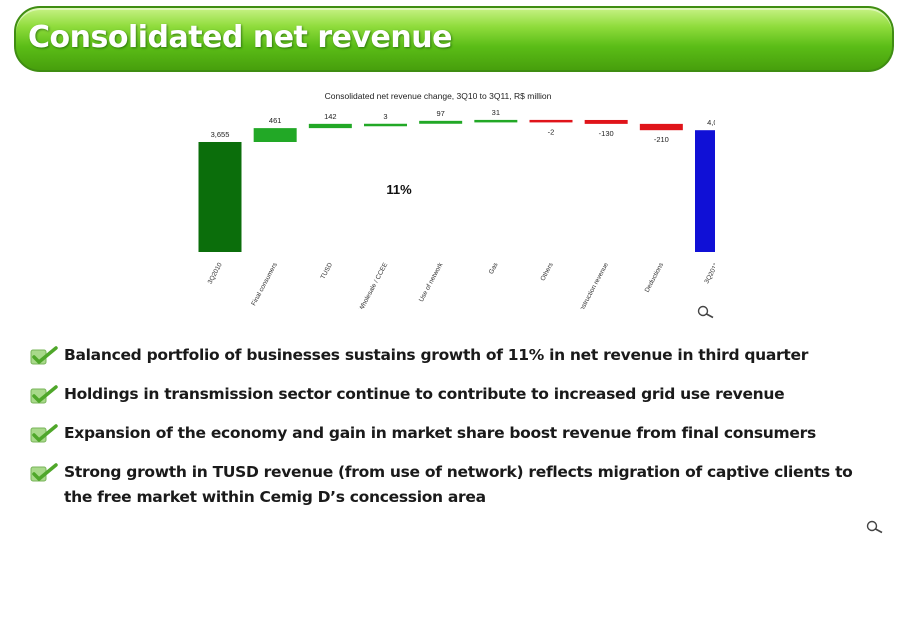 The image size is (899, 635). What do you see at coordinates (606, 133) in the screenshot?
I see `data-label: -130` at bounding box center [606, 133].